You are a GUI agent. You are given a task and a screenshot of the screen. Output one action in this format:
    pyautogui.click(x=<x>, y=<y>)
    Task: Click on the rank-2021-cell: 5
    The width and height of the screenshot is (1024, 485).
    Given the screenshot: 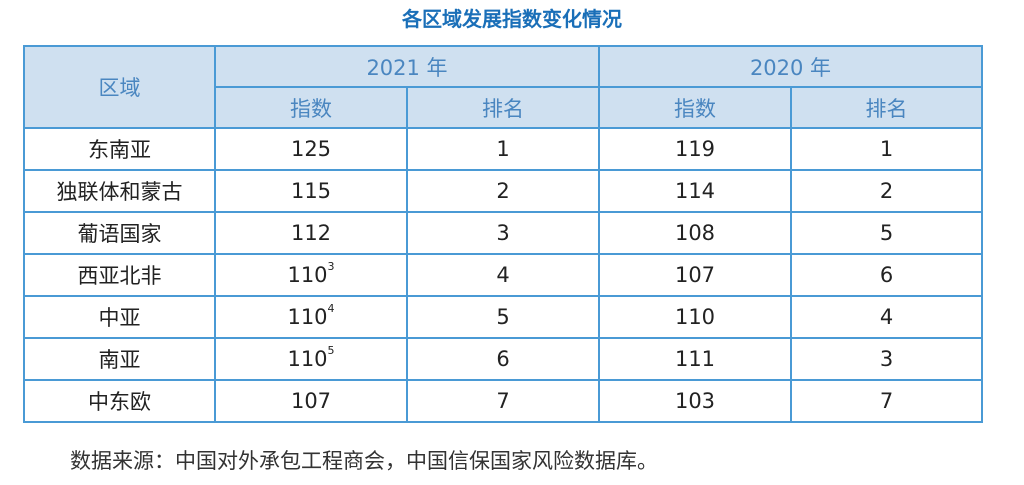 What is the action you would take?
    pyautogui.click(x=503, y=317)
    